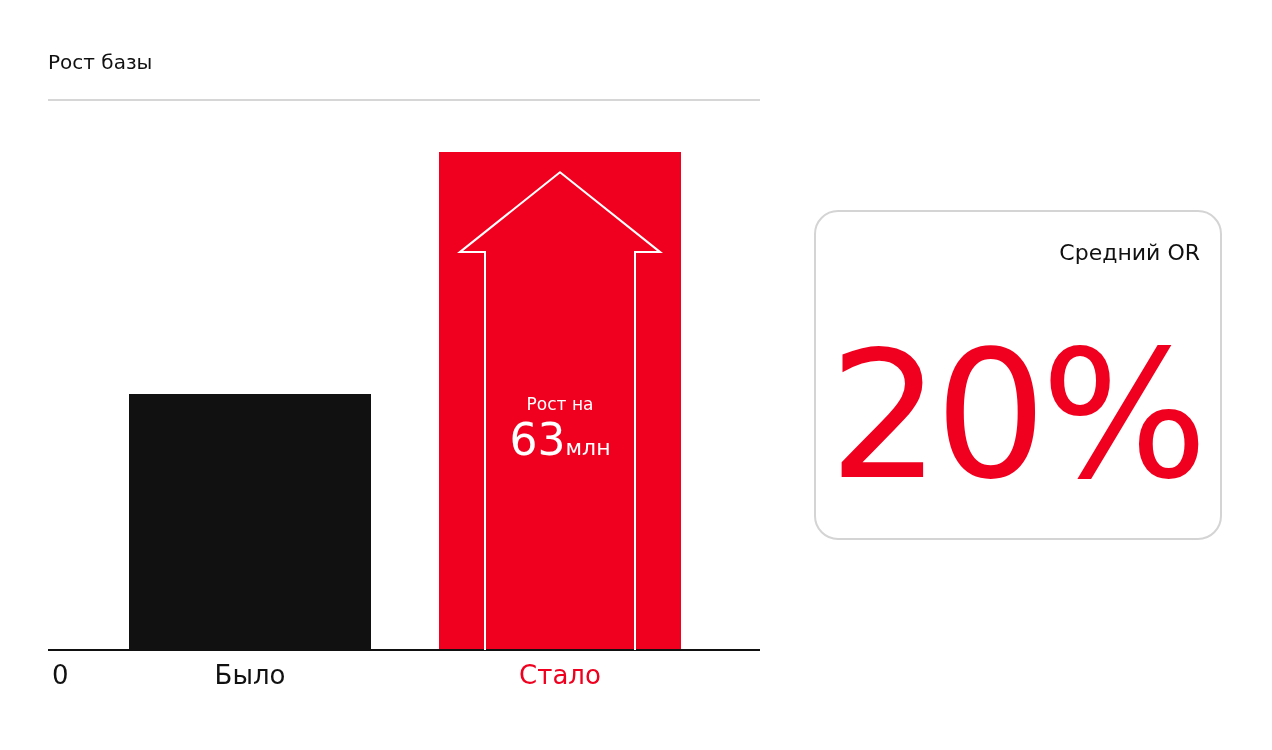 This screenshot has height=750, width=1272. I want to click on x-tick-label: Стало, so click(560, 675).